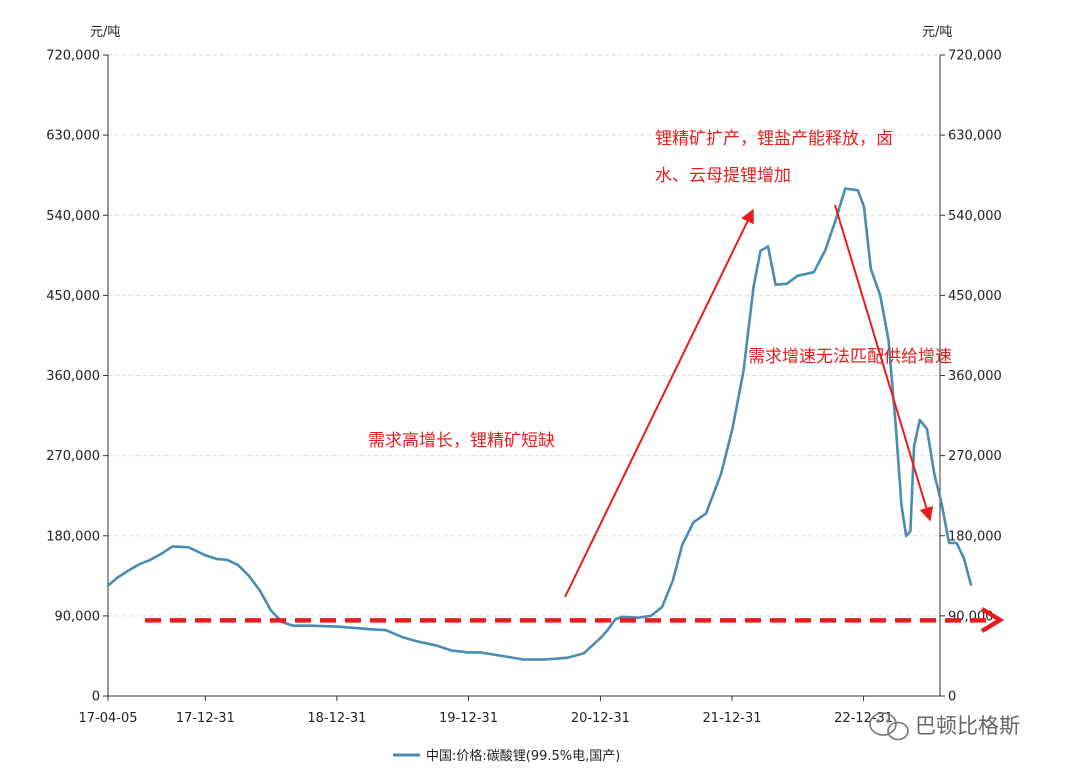 The width and height of the screenshot is (1080, 773). Describe the element at coordinates (967, 726) in the screenshot. I see `watermark-text: 巴顿比格斯` at that location.